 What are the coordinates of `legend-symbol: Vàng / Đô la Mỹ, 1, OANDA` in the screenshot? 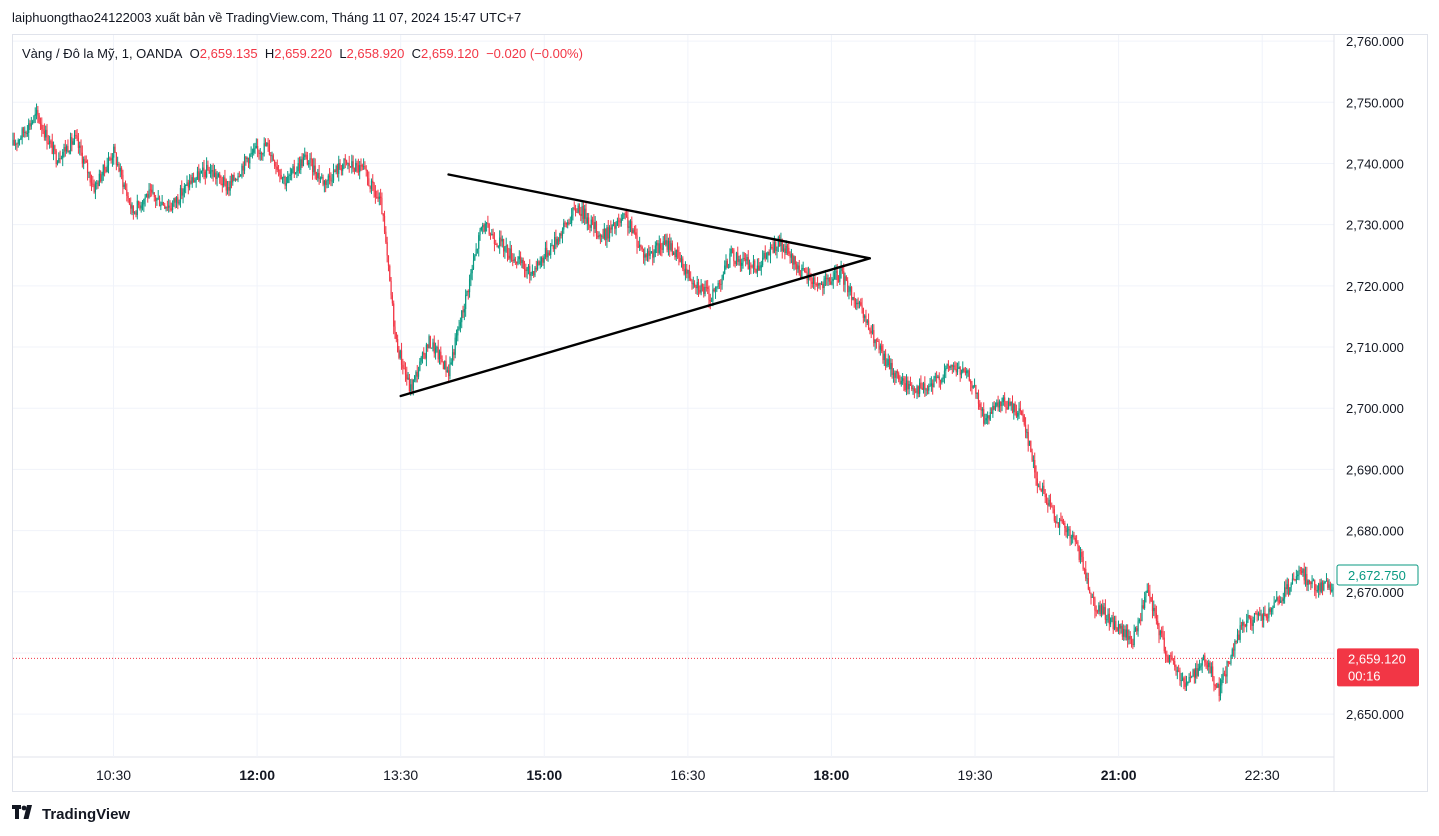 It's located at (102, 53).